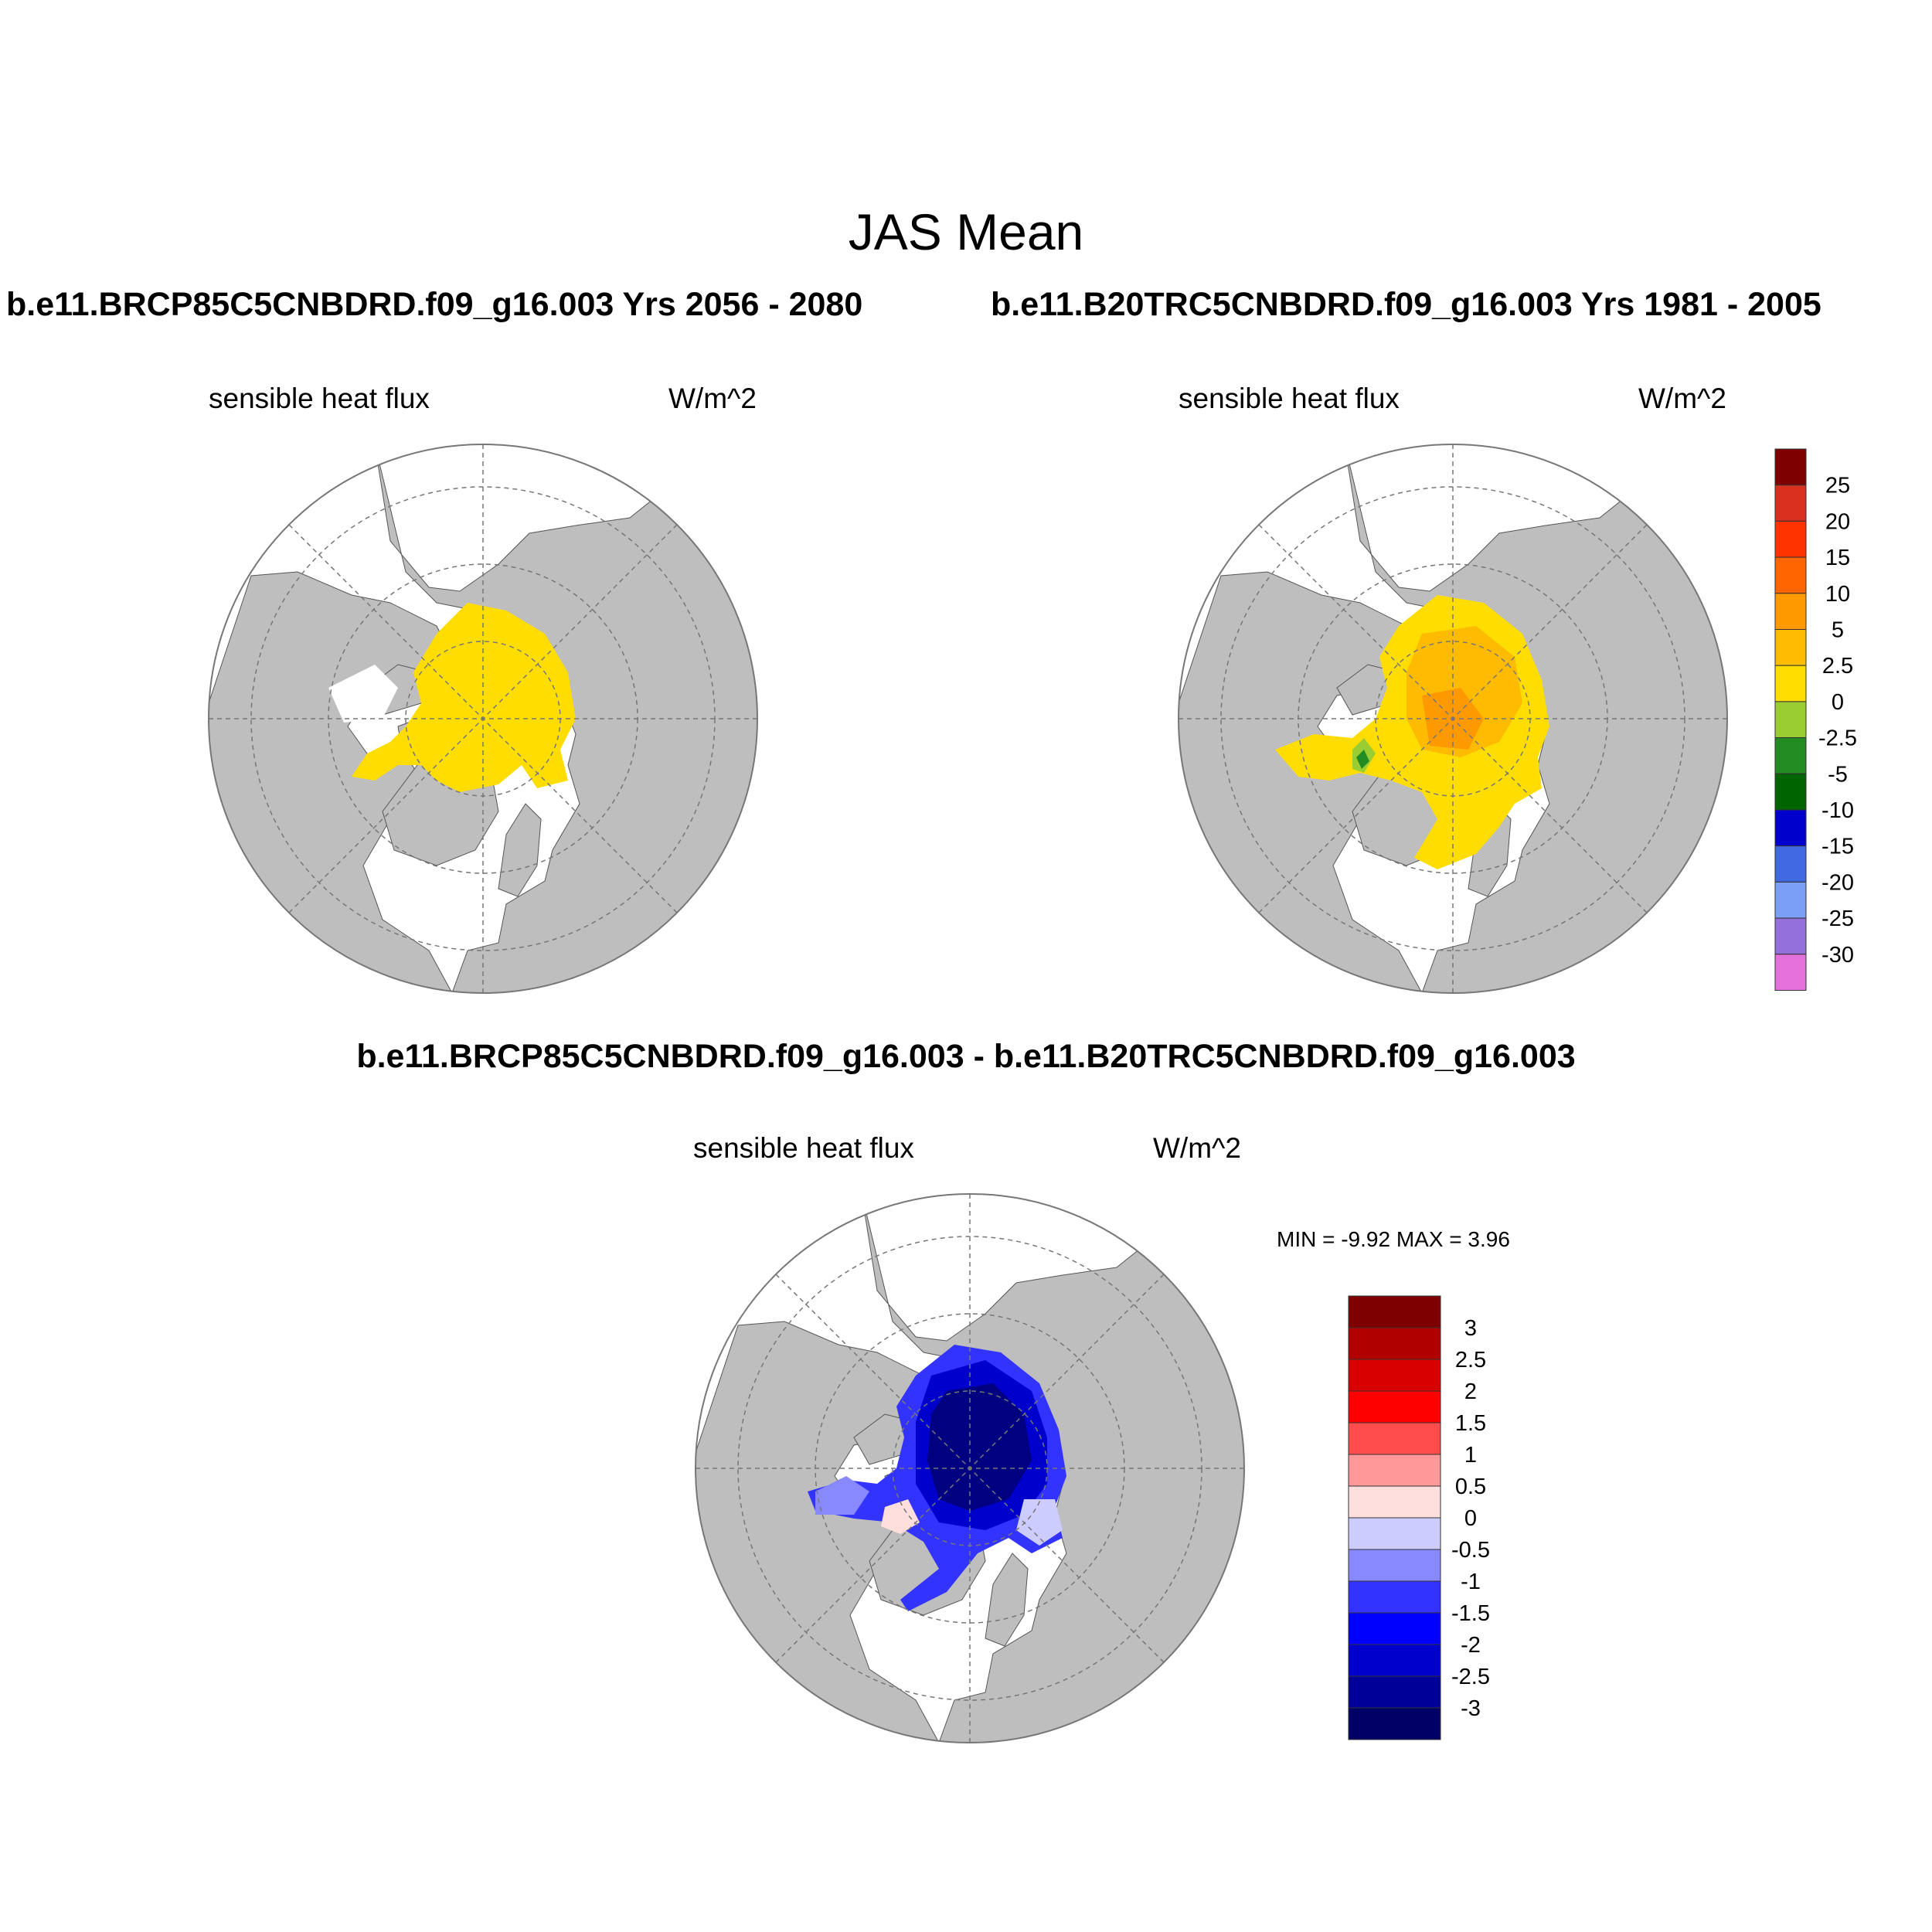 The width and height of the screenshot is (1932, 1932). What do you see at coordinates (1470, 1328) in the screenshot?
I see `colorbar-diff-label: 3` at bounding box center [1470, 1328].